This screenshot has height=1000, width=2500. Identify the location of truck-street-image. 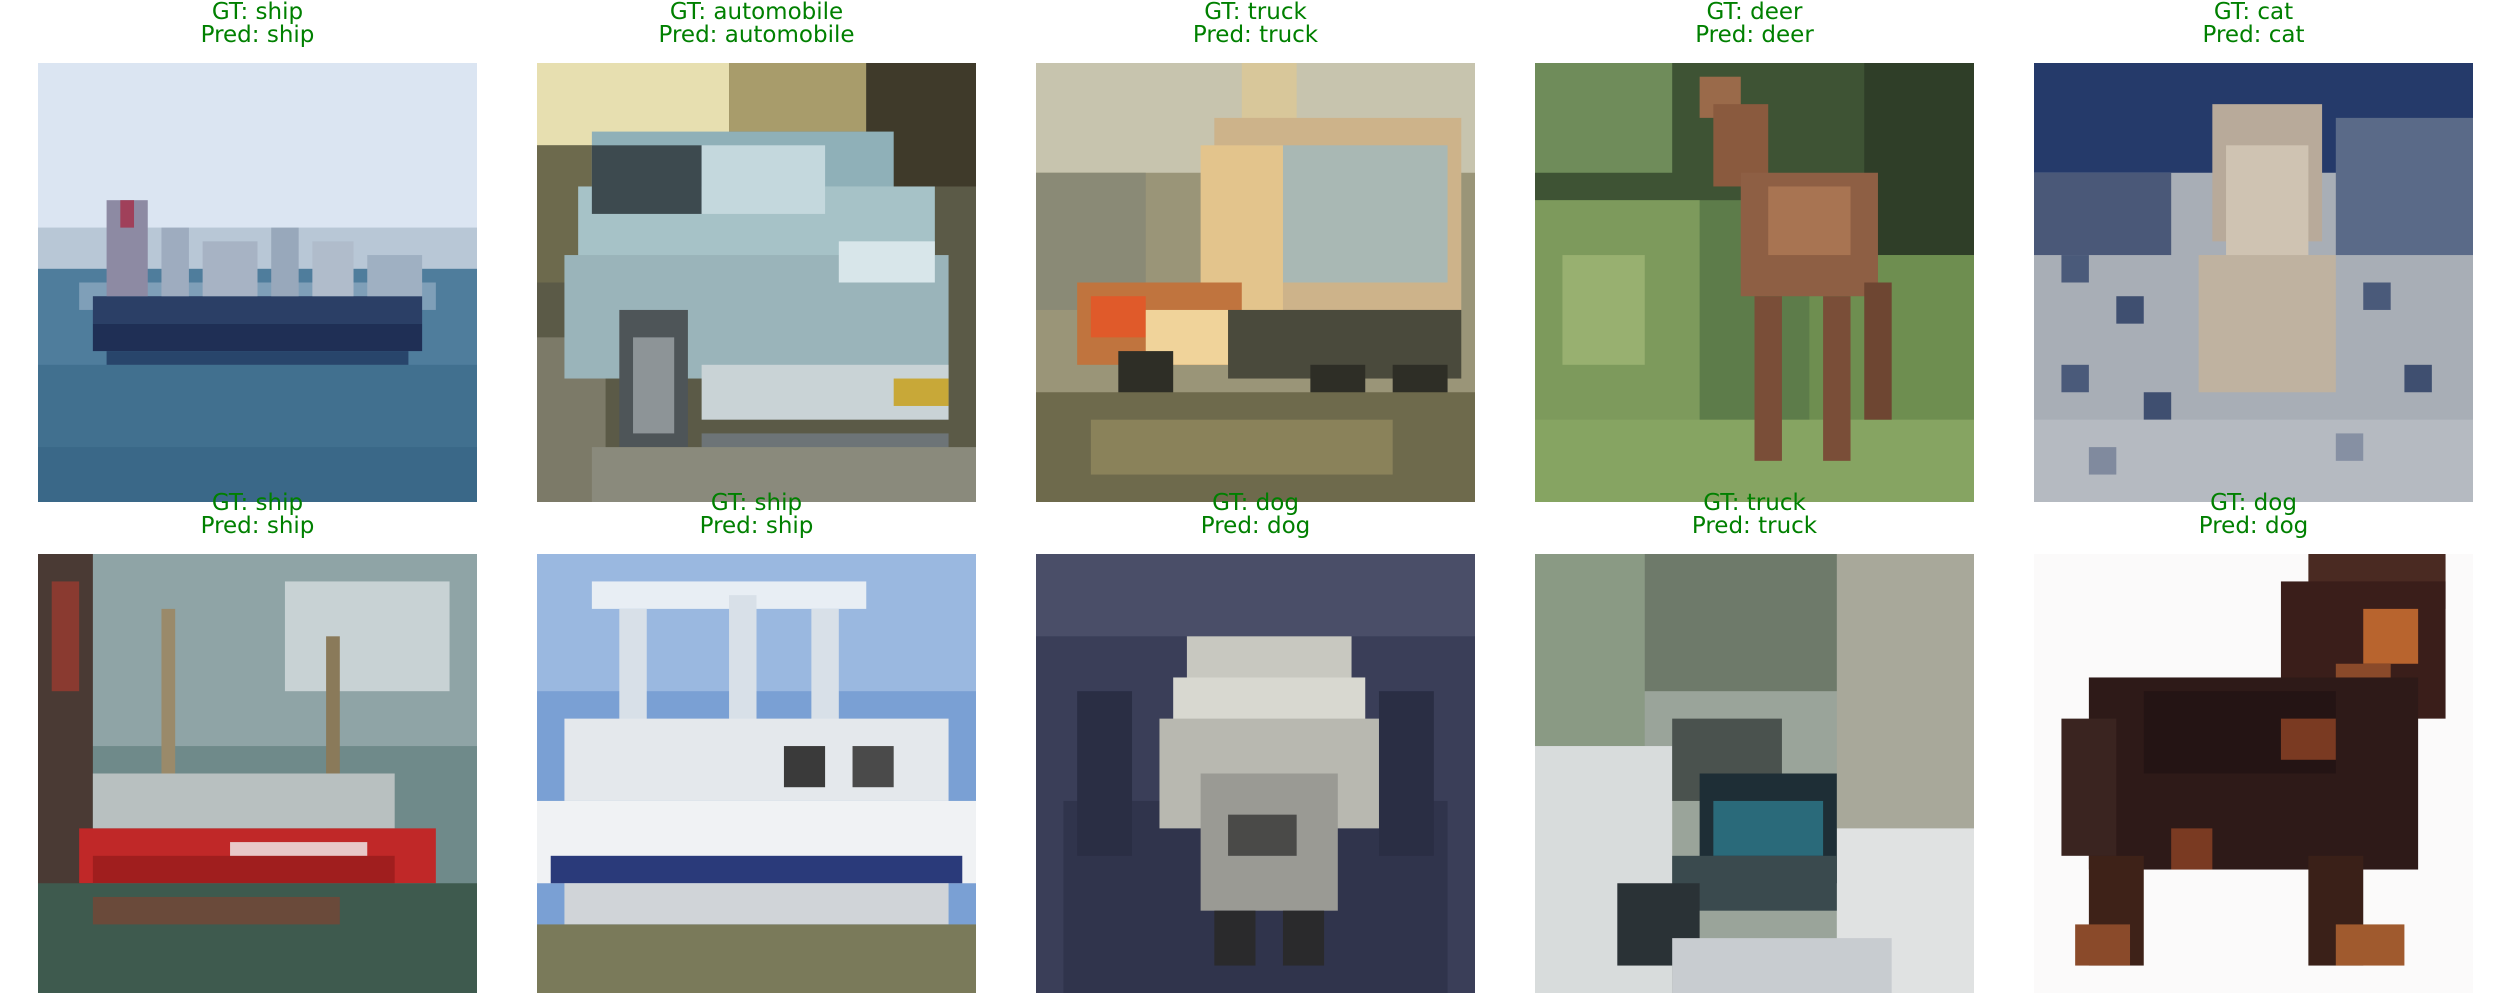
(1754, 773).